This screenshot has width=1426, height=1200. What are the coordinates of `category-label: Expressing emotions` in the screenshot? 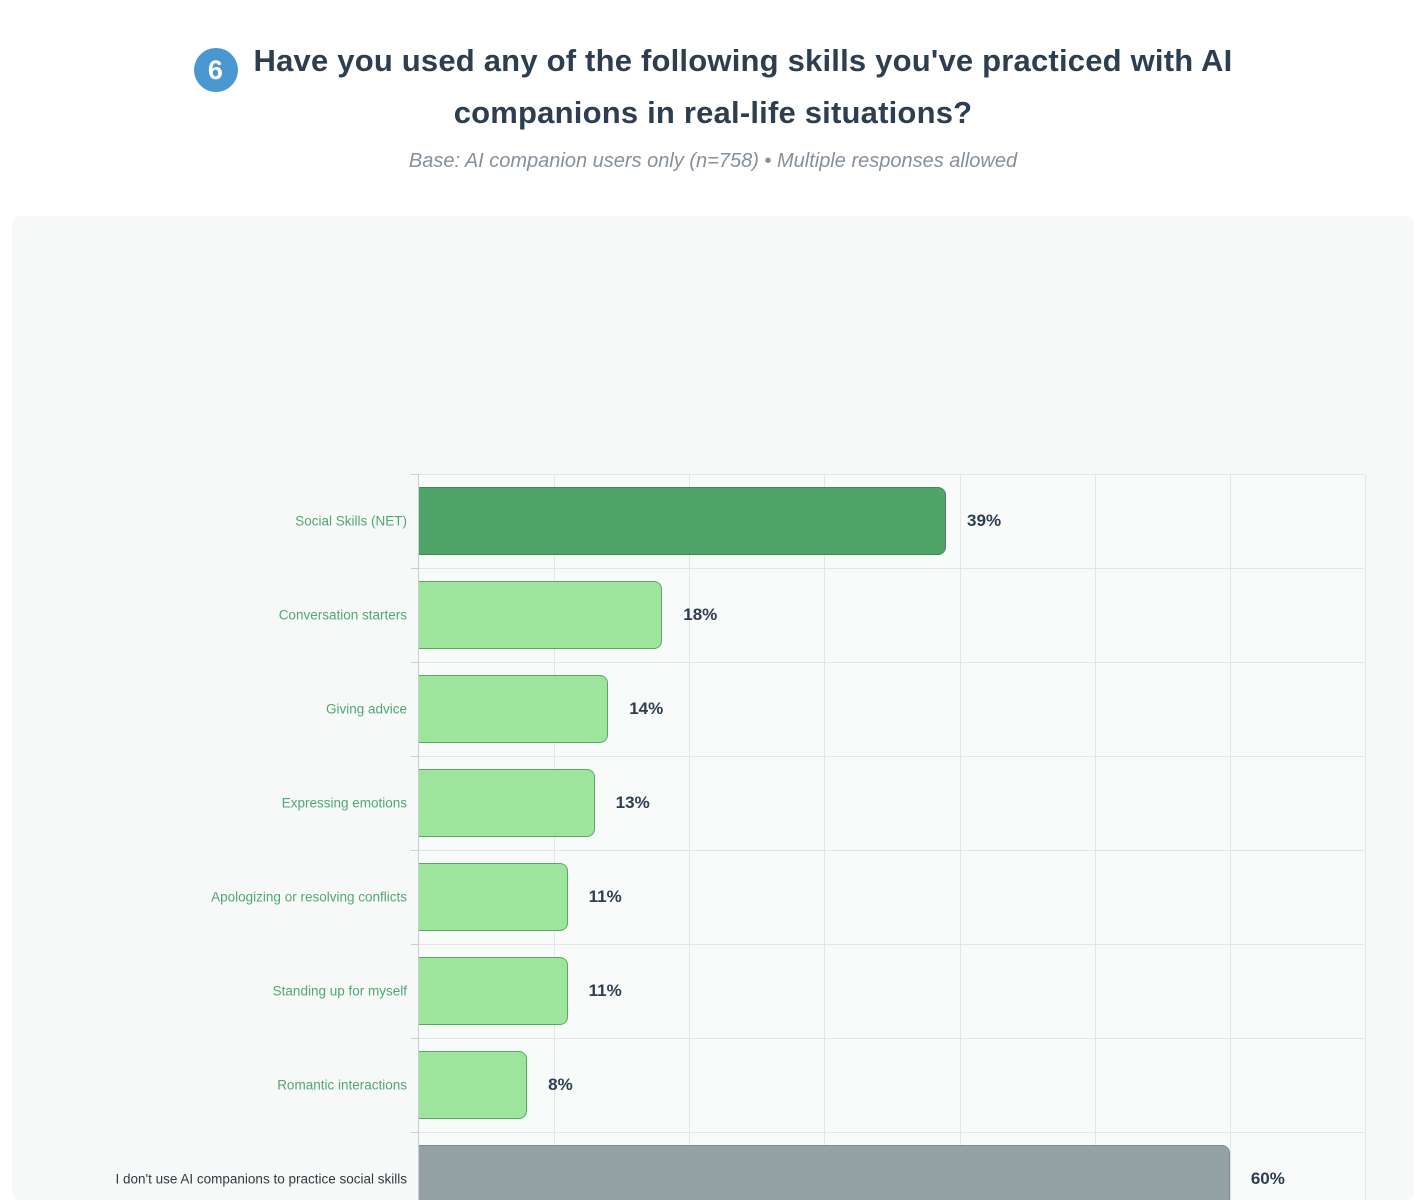 It's located at (344, 803).